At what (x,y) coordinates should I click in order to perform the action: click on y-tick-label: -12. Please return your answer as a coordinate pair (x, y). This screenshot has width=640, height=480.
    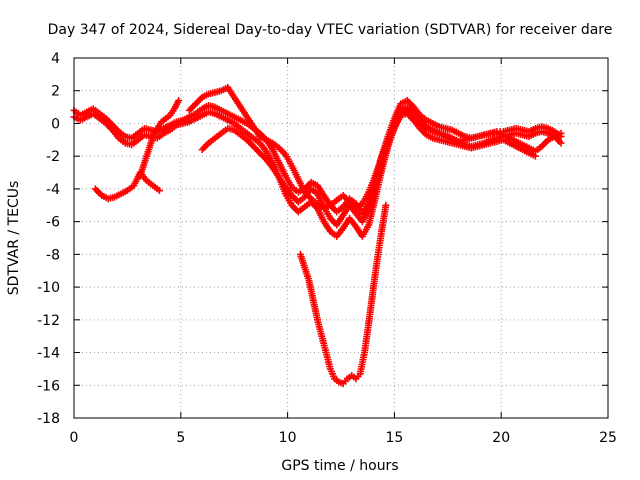
    Looking at the image, I should click on (48, 321).